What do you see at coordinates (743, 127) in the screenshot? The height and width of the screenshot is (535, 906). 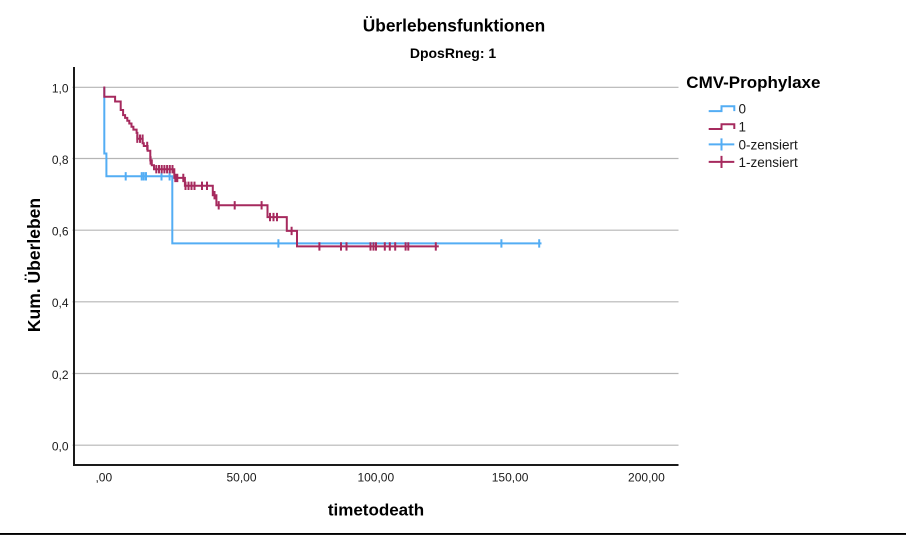 I see `svg-text: 1` at bounding box center [743, 127].